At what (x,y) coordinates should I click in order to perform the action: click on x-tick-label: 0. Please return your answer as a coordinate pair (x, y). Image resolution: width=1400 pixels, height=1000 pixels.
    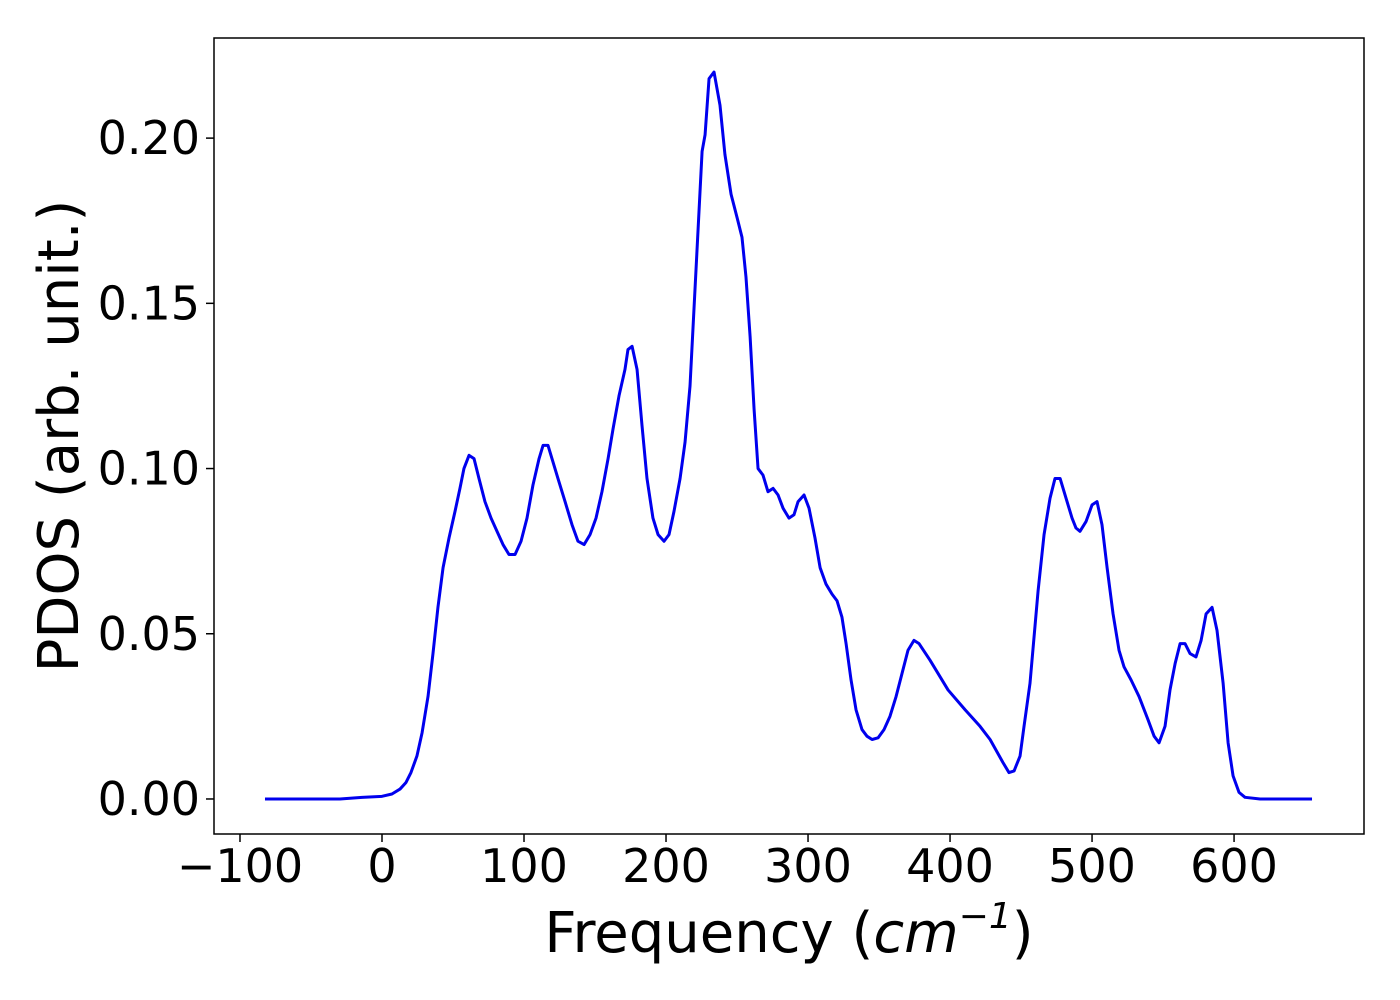
    Looking at the image, I should click on (381, 866).